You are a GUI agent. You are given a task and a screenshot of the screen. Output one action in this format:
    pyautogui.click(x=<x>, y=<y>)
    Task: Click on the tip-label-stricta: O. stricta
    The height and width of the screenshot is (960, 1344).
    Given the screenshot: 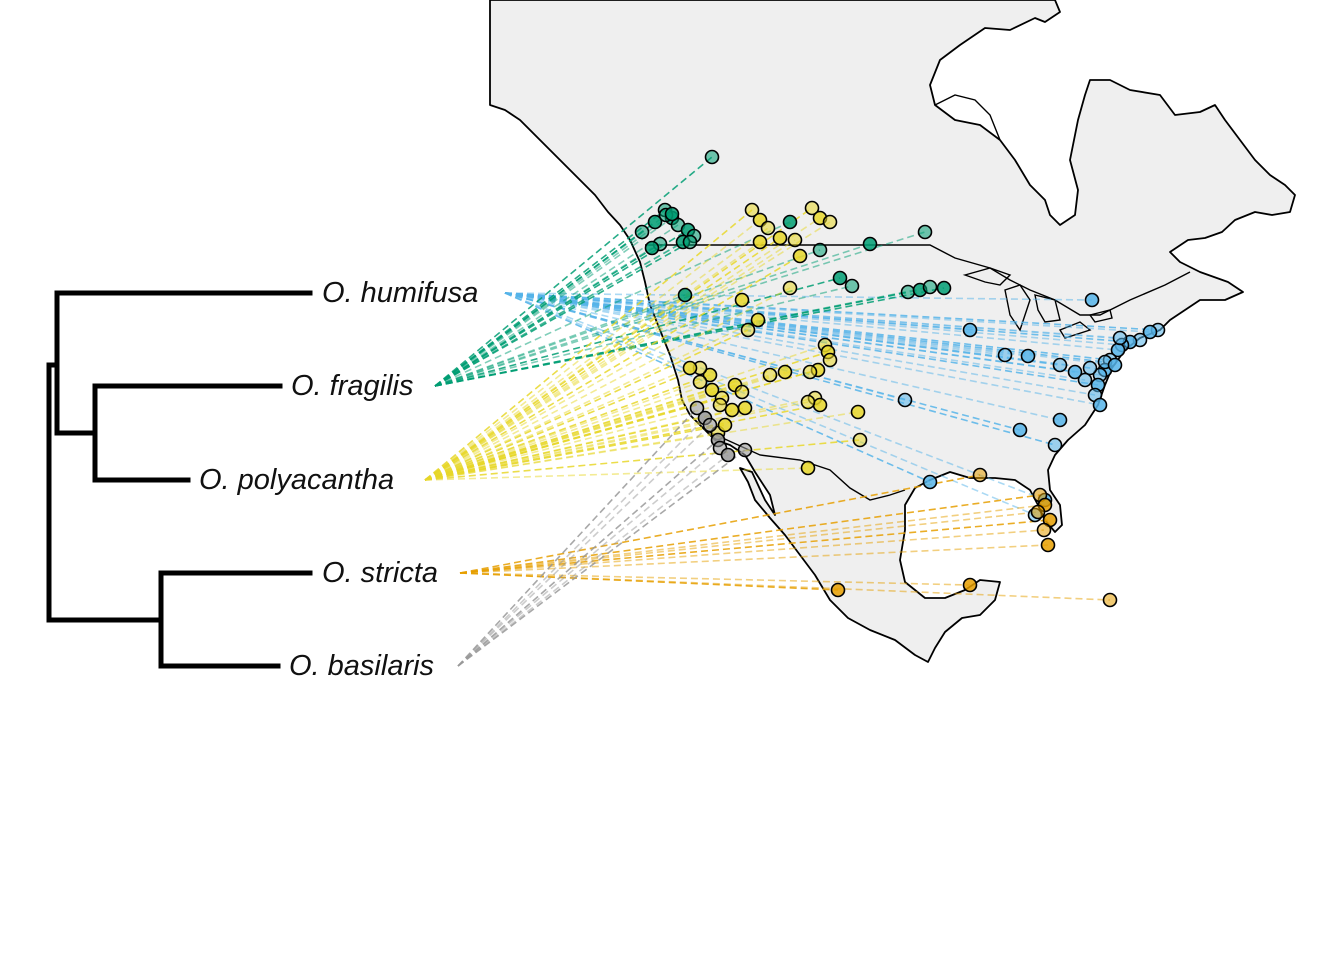 What is the action you would take?
    pyautogui.click(x=380, y=573)
    